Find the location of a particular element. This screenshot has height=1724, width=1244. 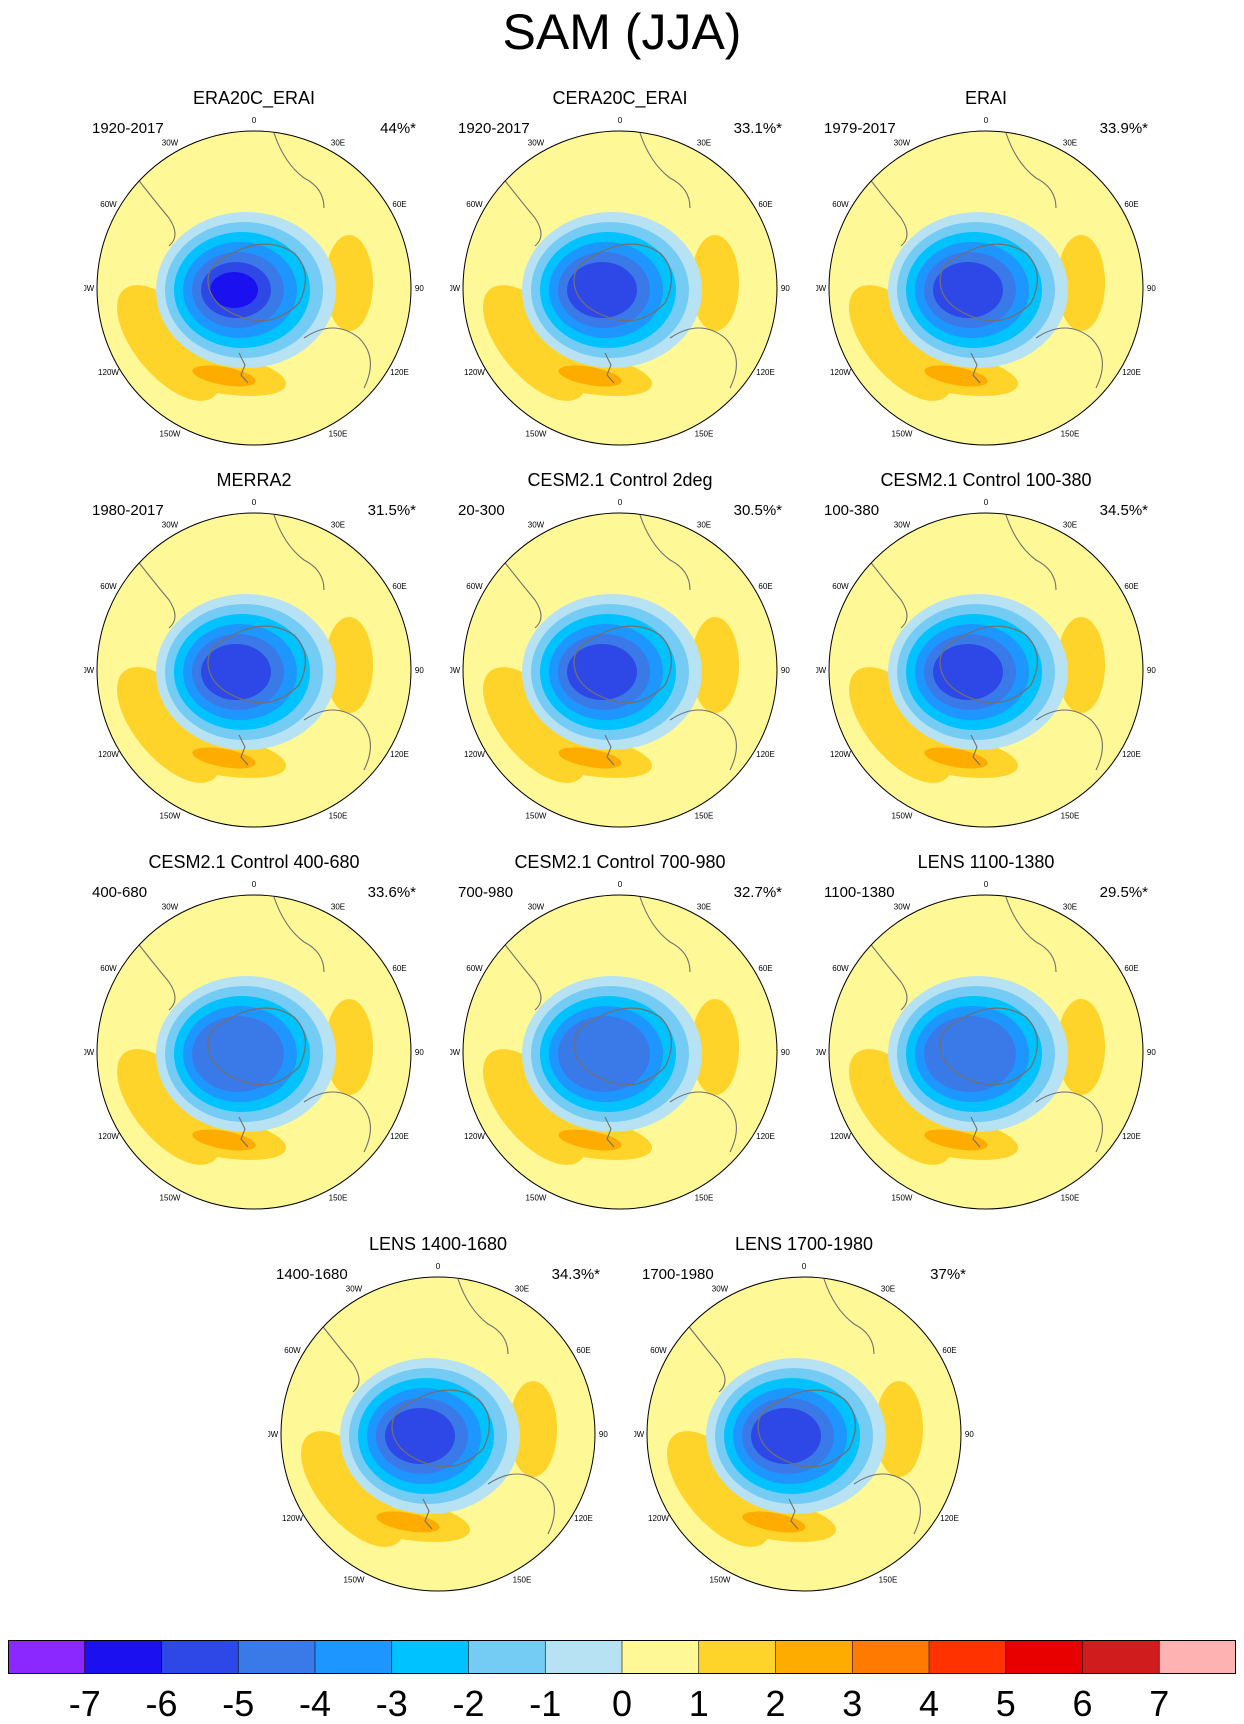

panel-period: 1980-2017 is located at coordinates (128, 510).